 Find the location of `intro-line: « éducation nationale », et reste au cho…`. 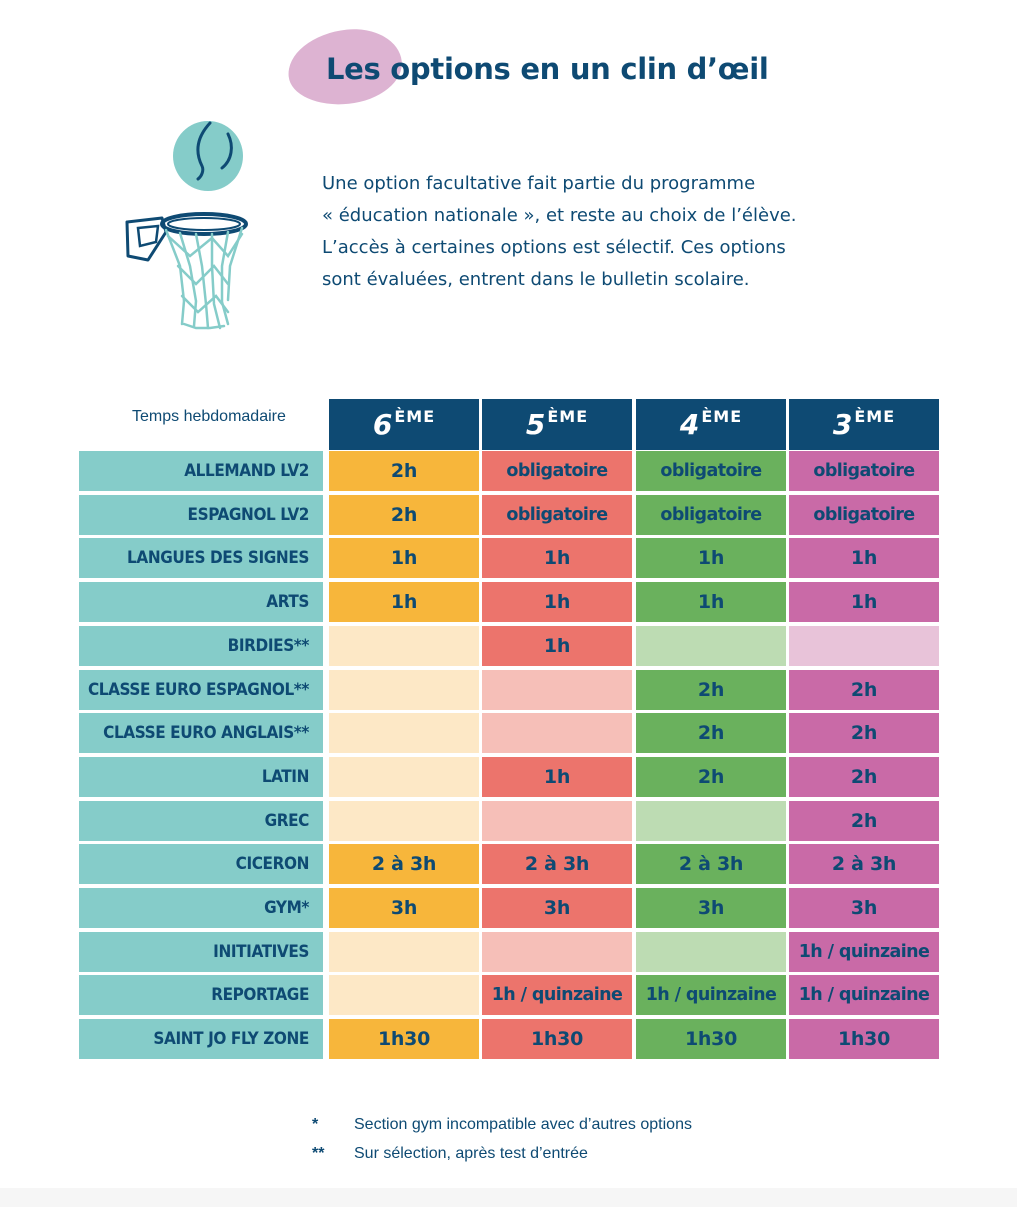

intro-line: « éducation nationale », et reste au cho… is located at coordinates (559, 215).